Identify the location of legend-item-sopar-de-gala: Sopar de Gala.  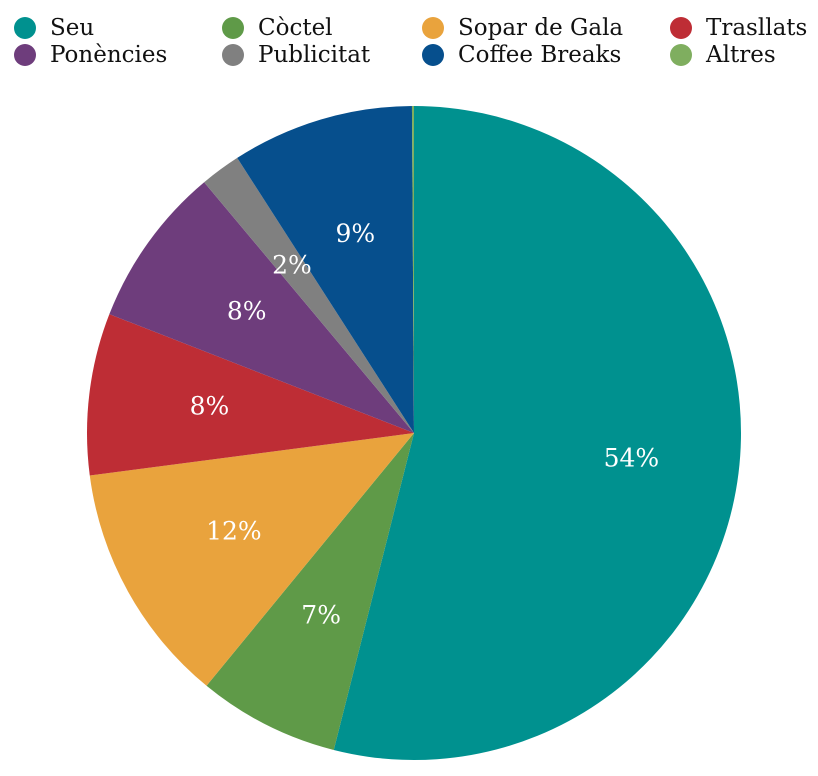
(522, 28).